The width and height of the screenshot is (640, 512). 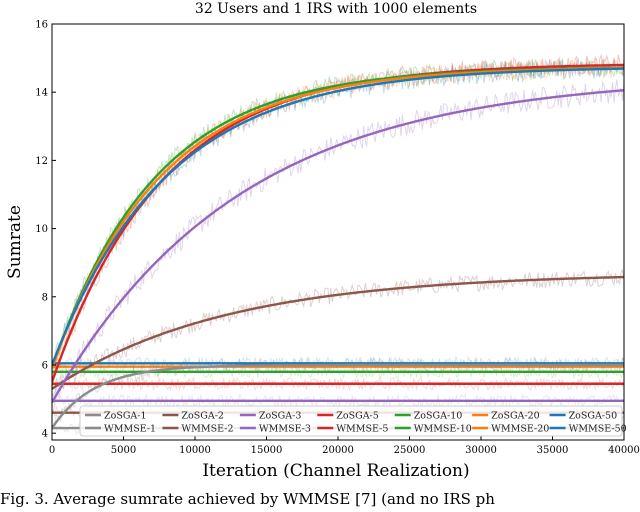 I want to click on legend-label-zosga-1: ZoSGA-1, so click(x=125, y=415).